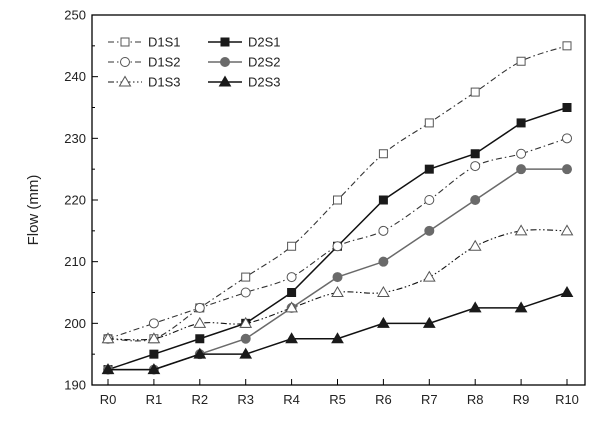 This screenshot has height=421, width=600. I want to click on x-tick-label: R0, so click(108, 399).